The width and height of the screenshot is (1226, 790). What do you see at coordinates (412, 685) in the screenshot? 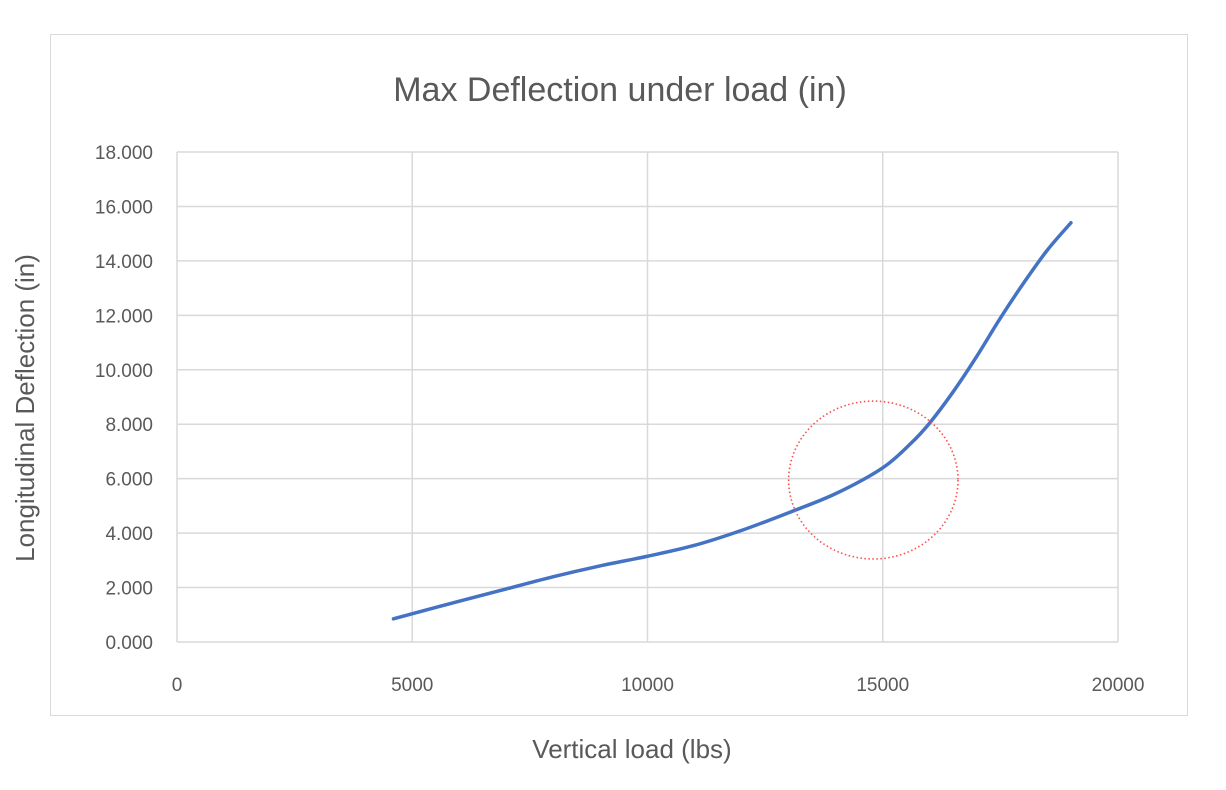
I see `x-tick-label: 5000` at bounding box center [412, 685].